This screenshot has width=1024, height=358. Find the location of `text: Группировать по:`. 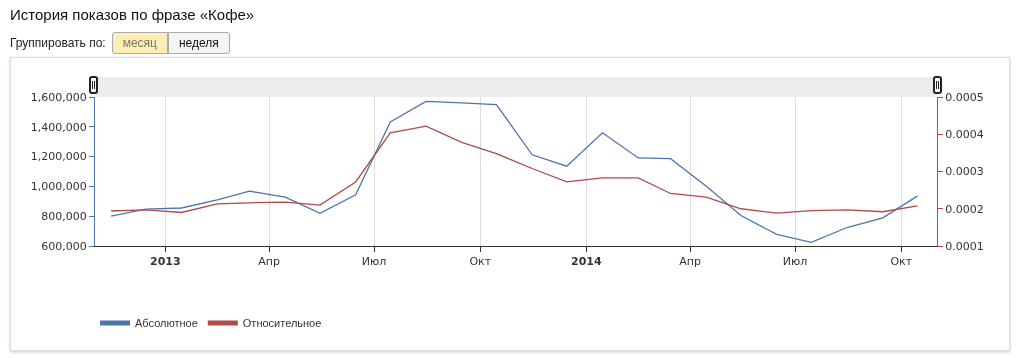

text: Группировать по: is located at coordinates (58, 43).